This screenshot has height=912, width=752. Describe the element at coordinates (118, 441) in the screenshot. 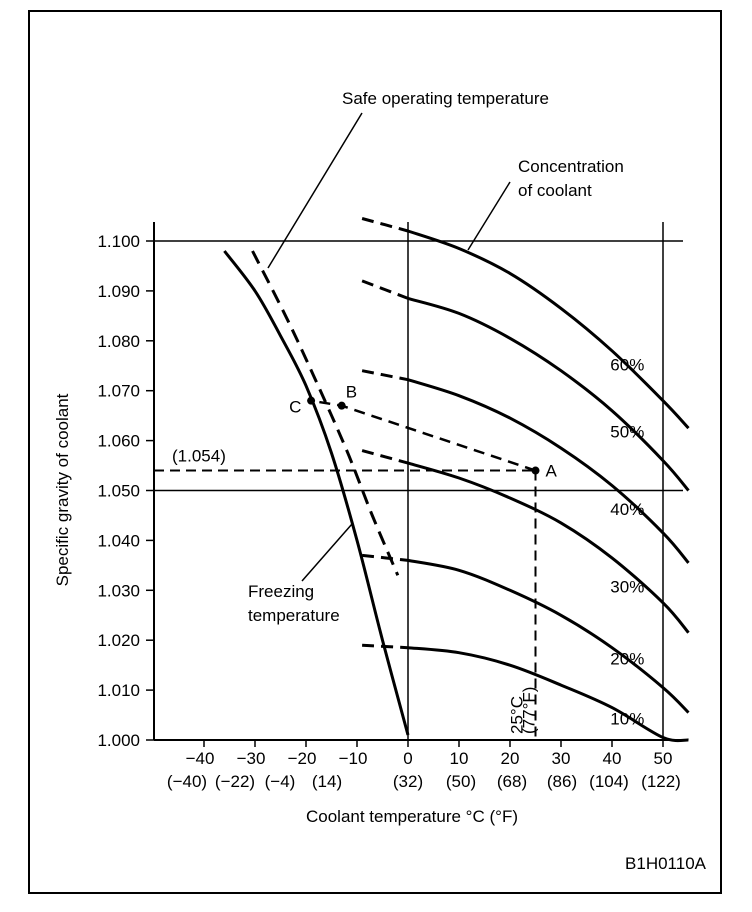

I see `y-tick-label: 1.060` at that location.